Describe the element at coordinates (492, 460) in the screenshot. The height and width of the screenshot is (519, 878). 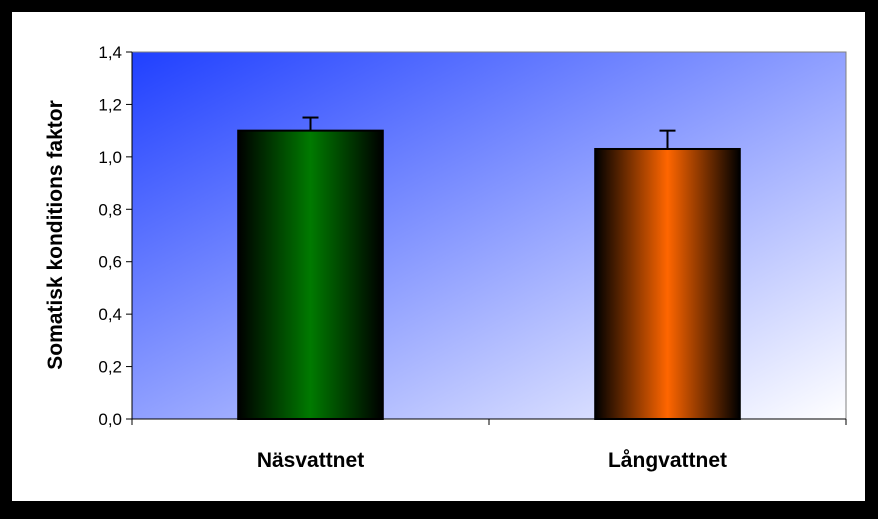
I see `x-category-labels: Näsvattnet Långvattnet` at that location.